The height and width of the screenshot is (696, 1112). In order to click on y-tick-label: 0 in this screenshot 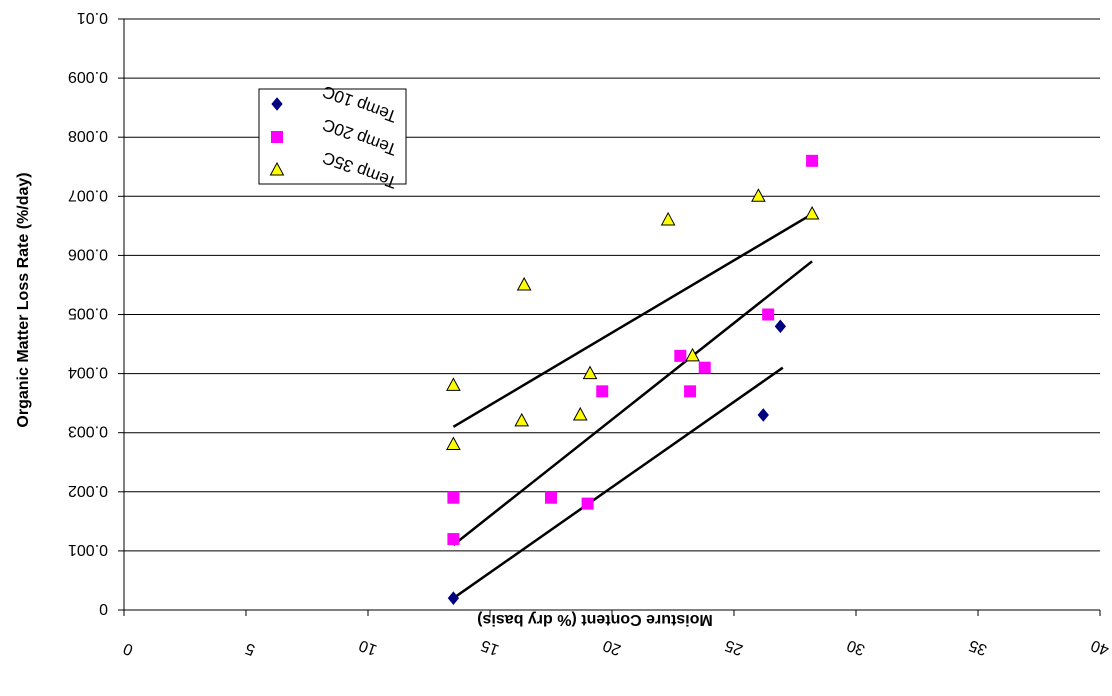, I will do `click(103, 608)`.